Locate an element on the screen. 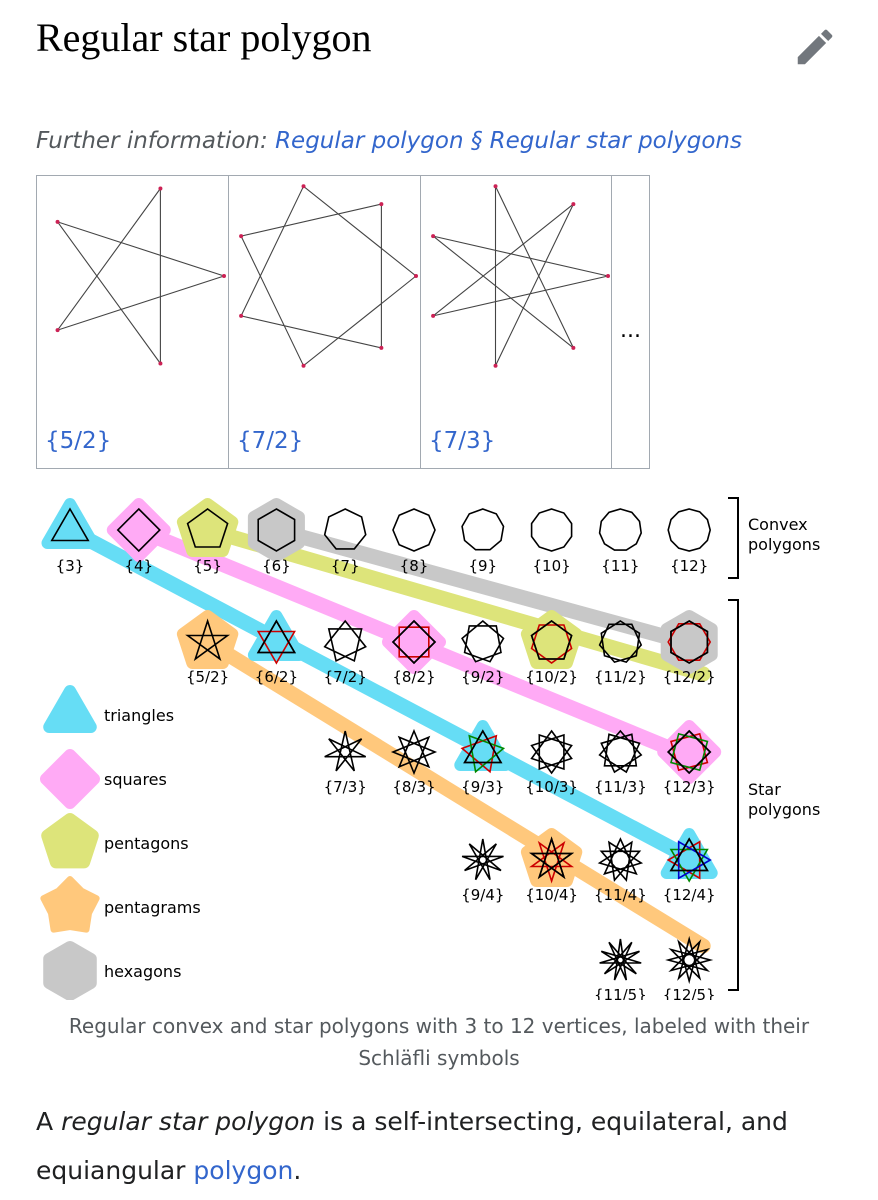 This screenshot has width=878, height=1200. polygon-link: polygon is located at coordinates (243, 1170).